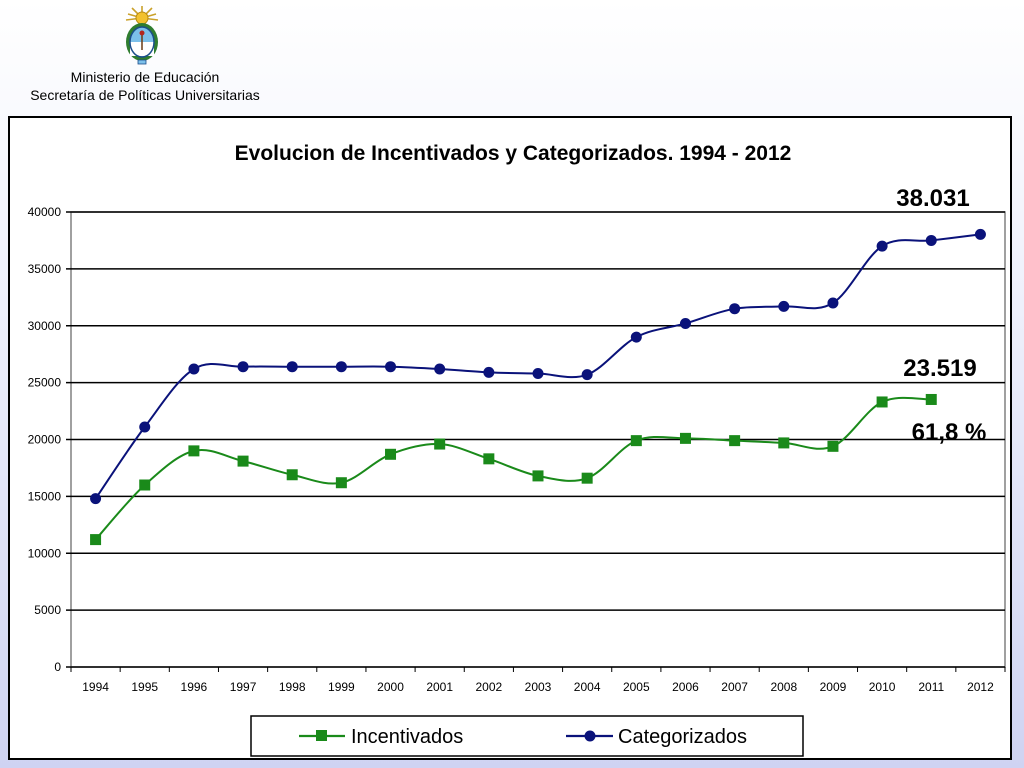 This screenshot has height=768, width=1024. Describe the element at coordinates (57, 667) in the screenshot. I see `y-tick-label: 0` at that location.